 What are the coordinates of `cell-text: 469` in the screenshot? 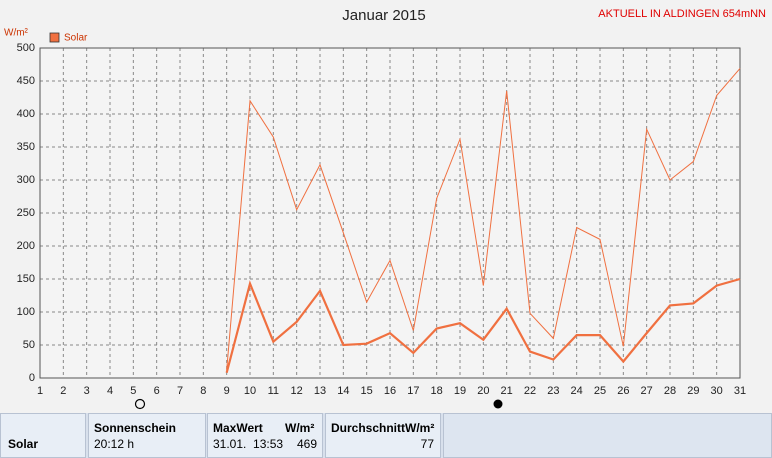 It's located at (306, 444).